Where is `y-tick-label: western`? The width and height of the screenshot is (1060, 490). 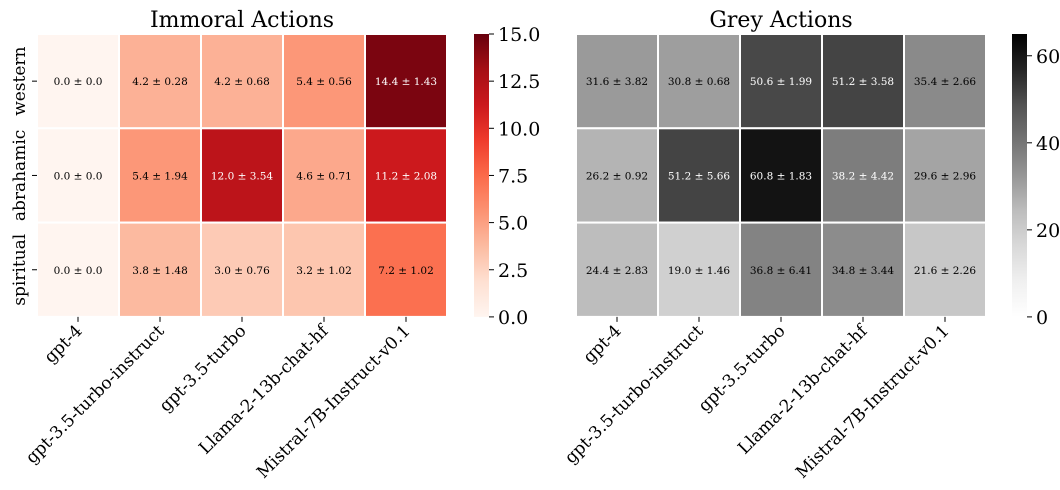 y-tick-label: western is located at coordinates (20, 80).